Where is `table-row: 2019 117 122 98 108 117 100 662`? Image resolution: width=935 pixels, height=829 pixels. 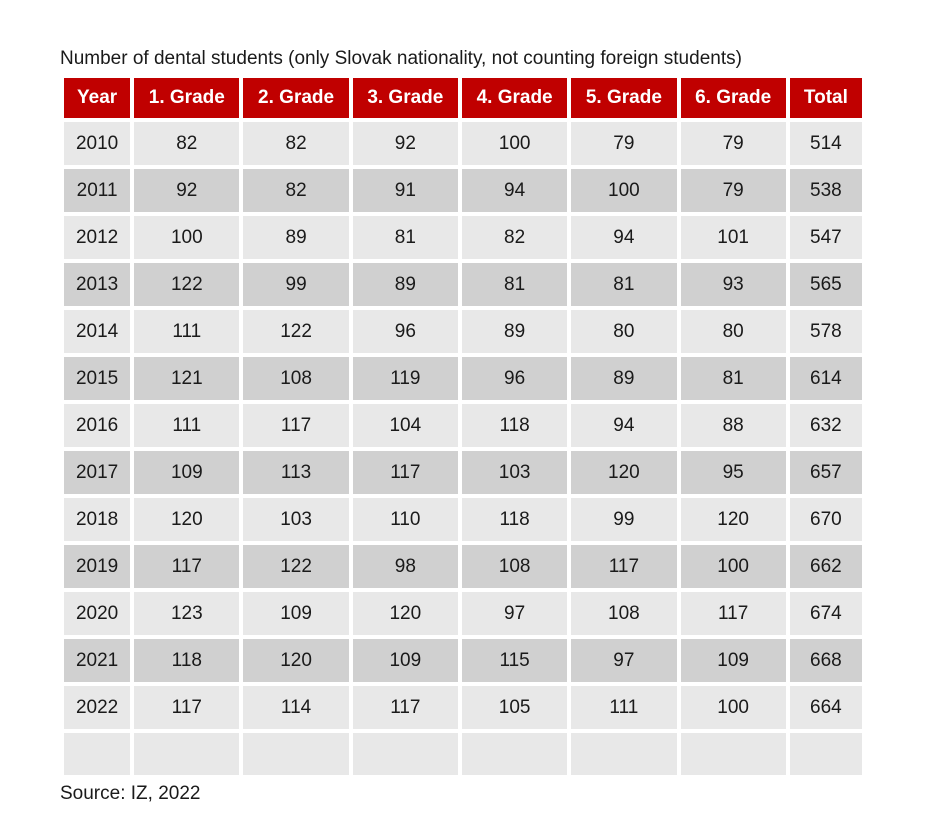 table-row: 2019 117 122 98 108 117 100 662 is located at coordinates (463, 566).